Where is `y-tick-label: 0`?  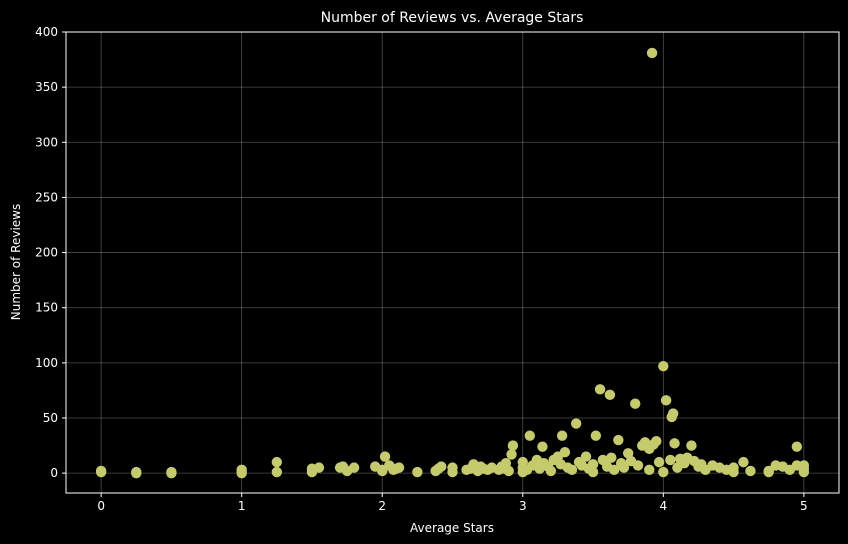 y-tick-label: 0 is located at coordinates (54, 473).